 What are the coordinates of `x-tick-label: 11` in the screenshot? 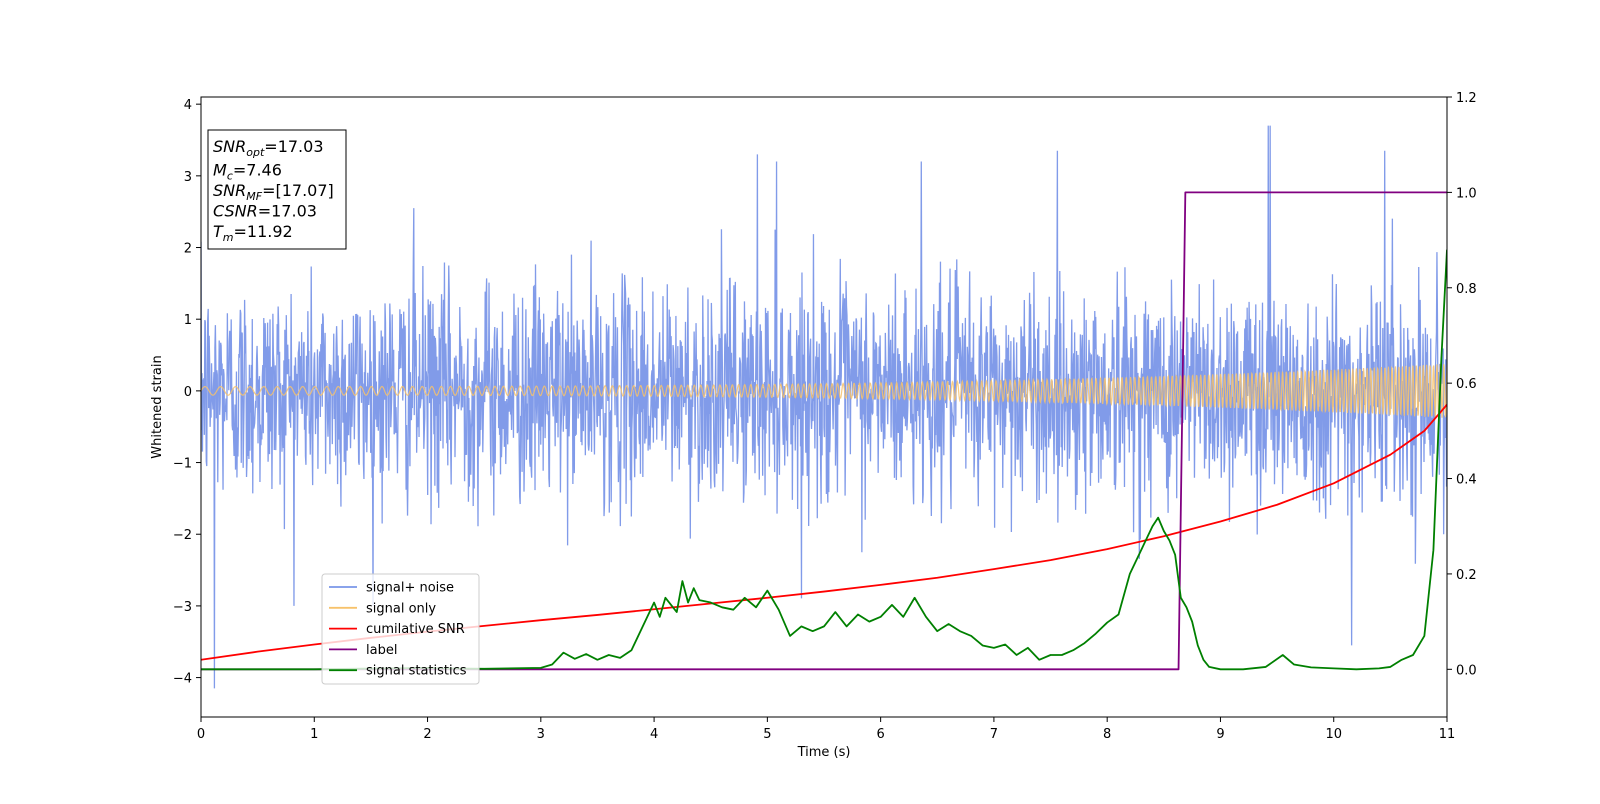 It's located at (1447, 734).